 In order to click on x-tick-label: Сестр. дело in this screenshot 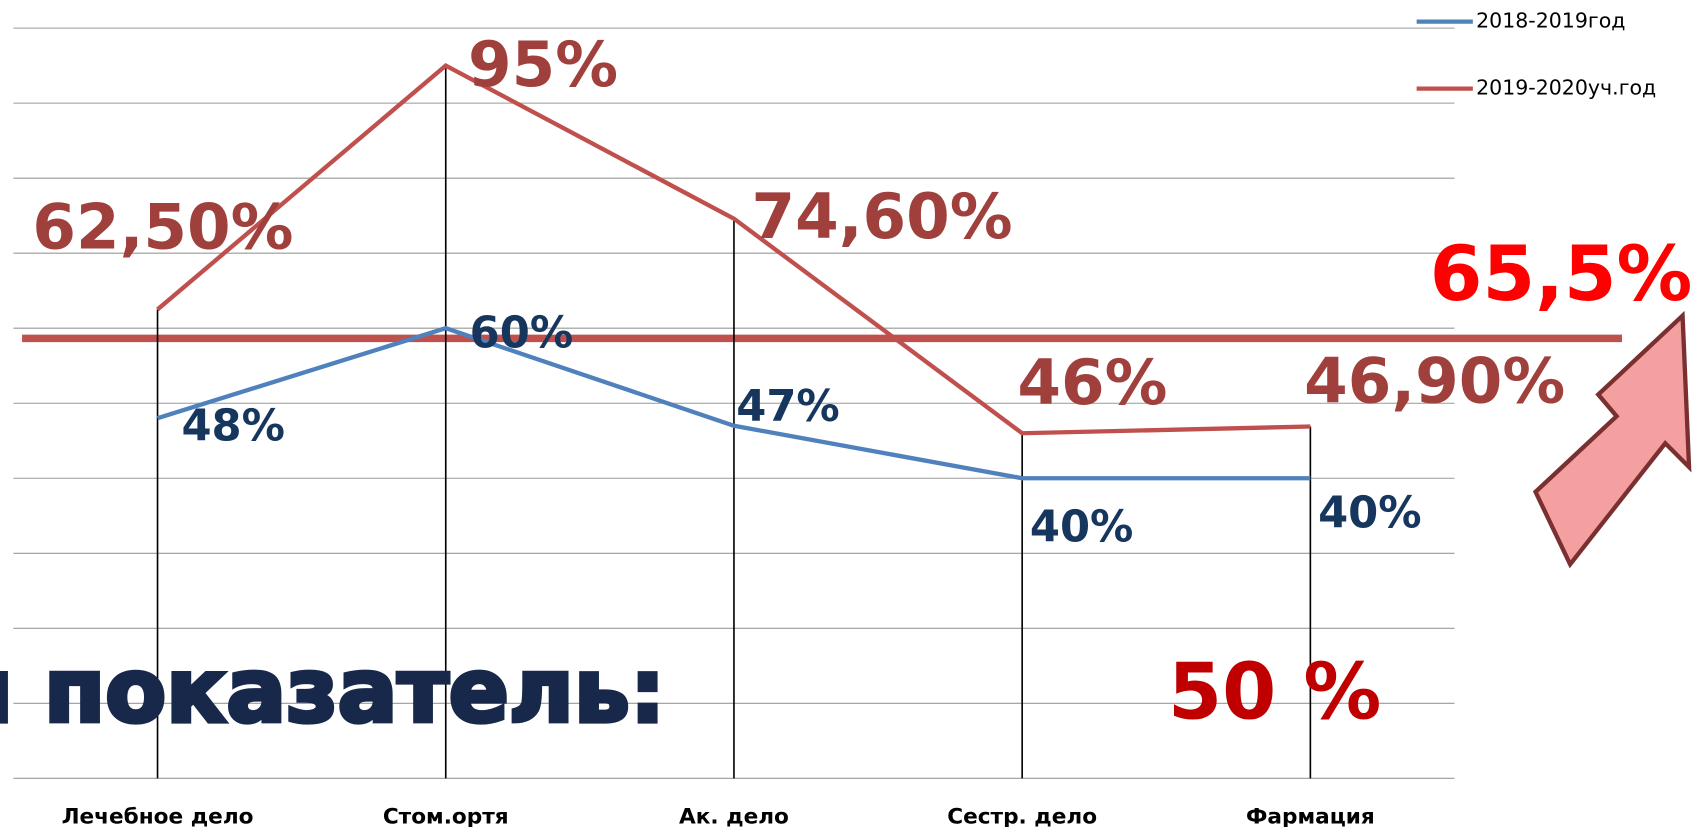, I will do `click(1022, 815)`.